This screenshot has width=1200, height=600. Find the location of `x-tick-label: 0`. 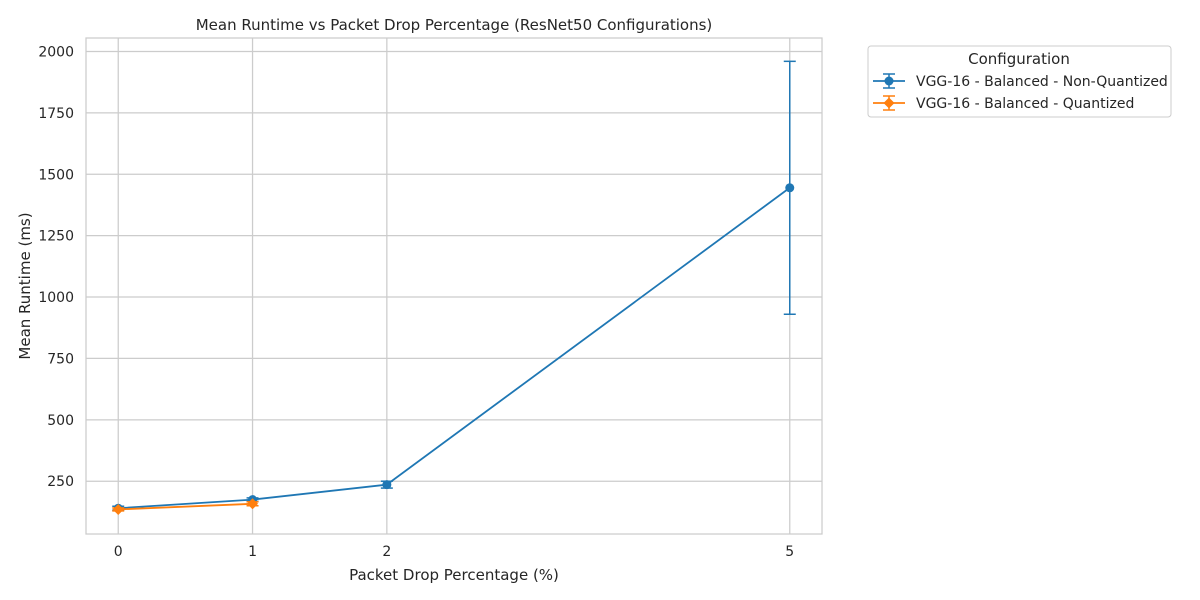

x-tick-label: 0 is located at coordinates (118, 552).